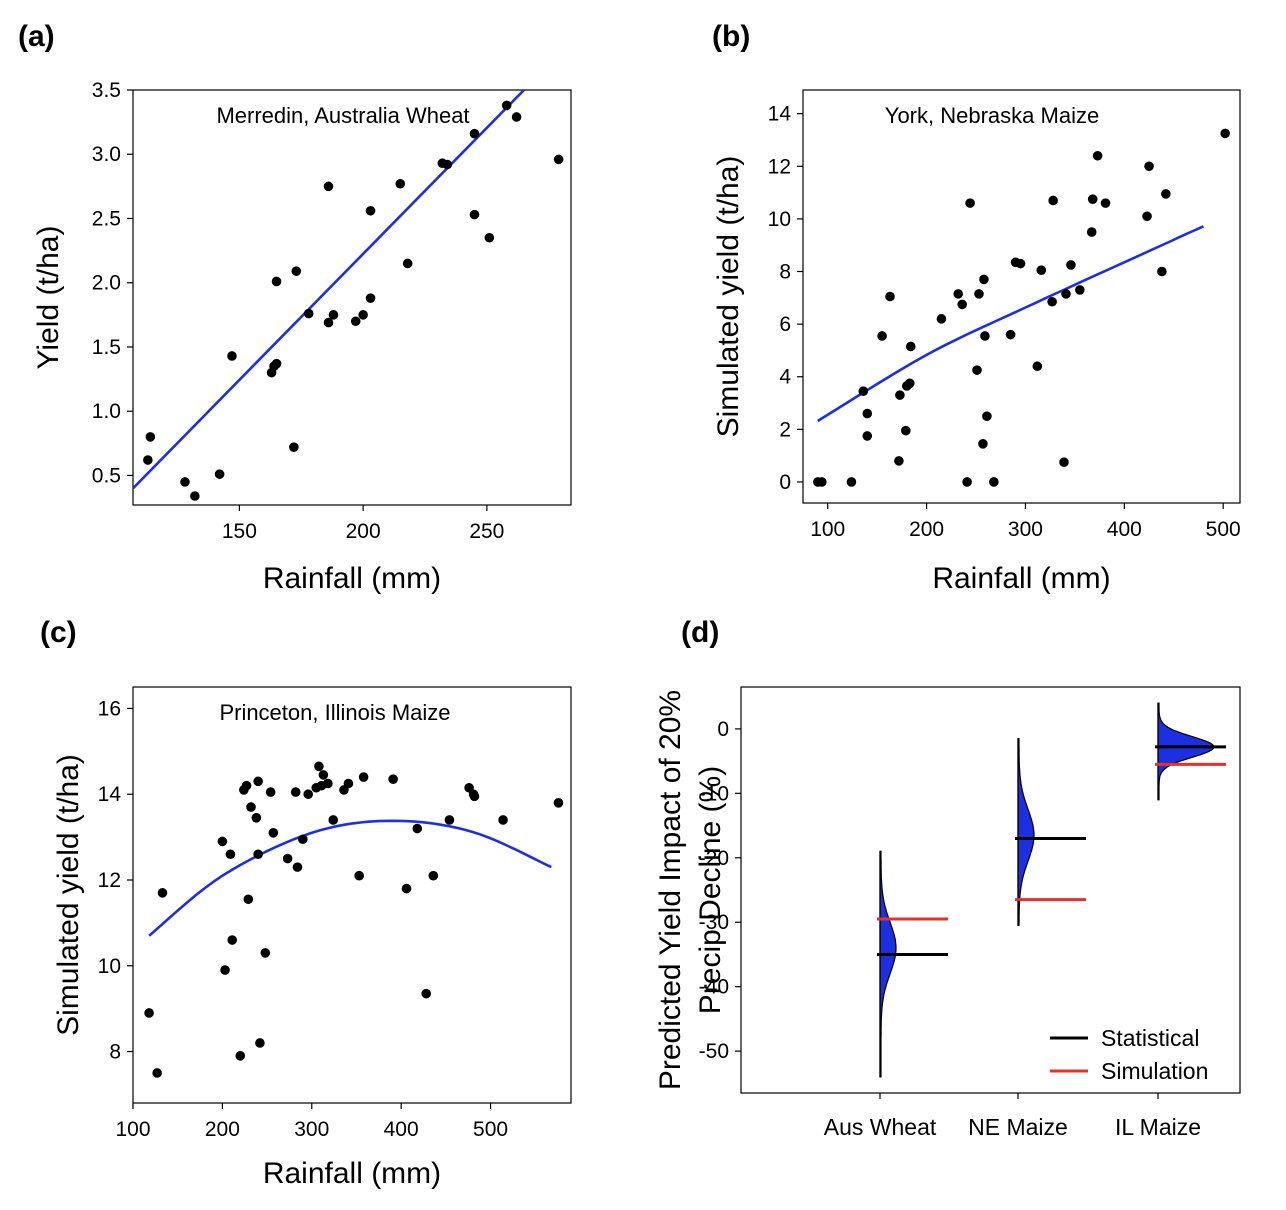 Image resolution: width=1286 pixels, height=1210 pixels. What do you see at coordinates (239, 531) in the screenshot?
I see `x-tick-label: 150` at bounding box center [239, 531].